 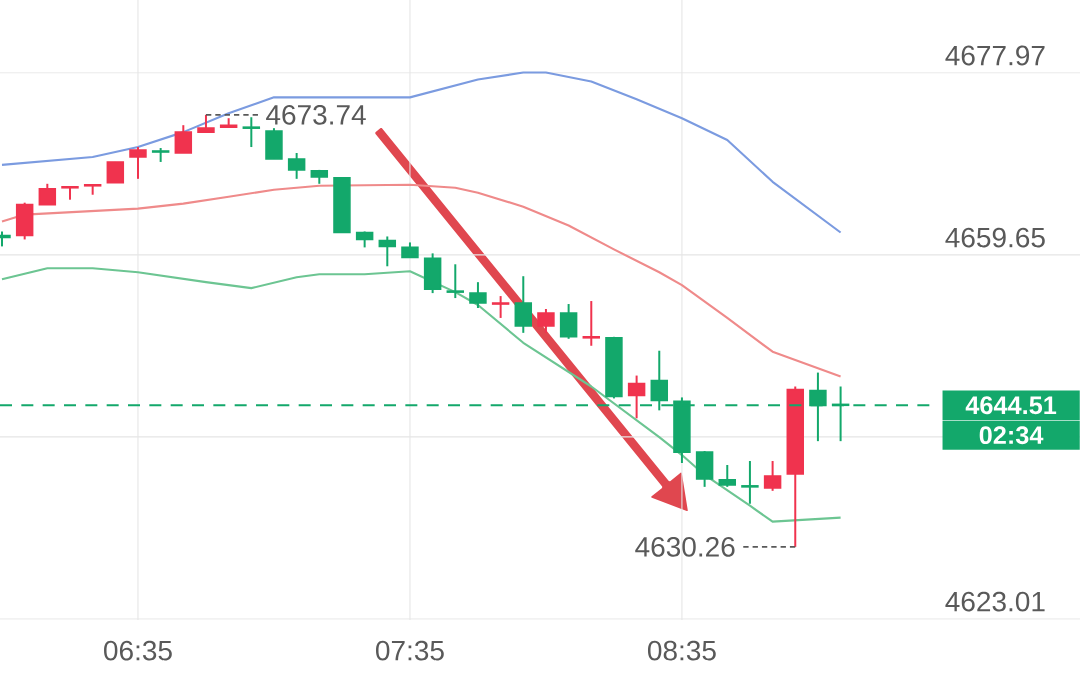 I want to click on annotation: 4630.26, so click(x=685, y=546).